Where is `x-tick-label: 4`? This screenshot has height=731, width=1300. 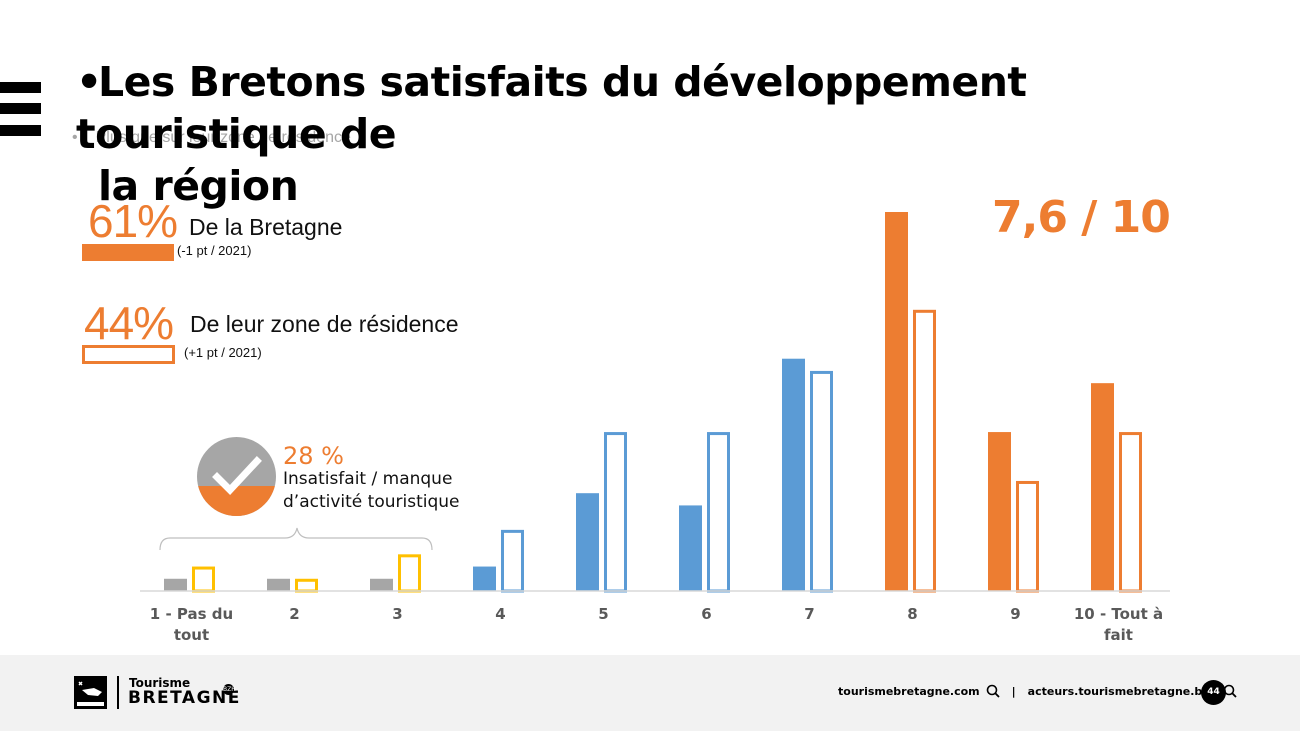
x-tick-label: 4 is located at coordinates (500, 614).